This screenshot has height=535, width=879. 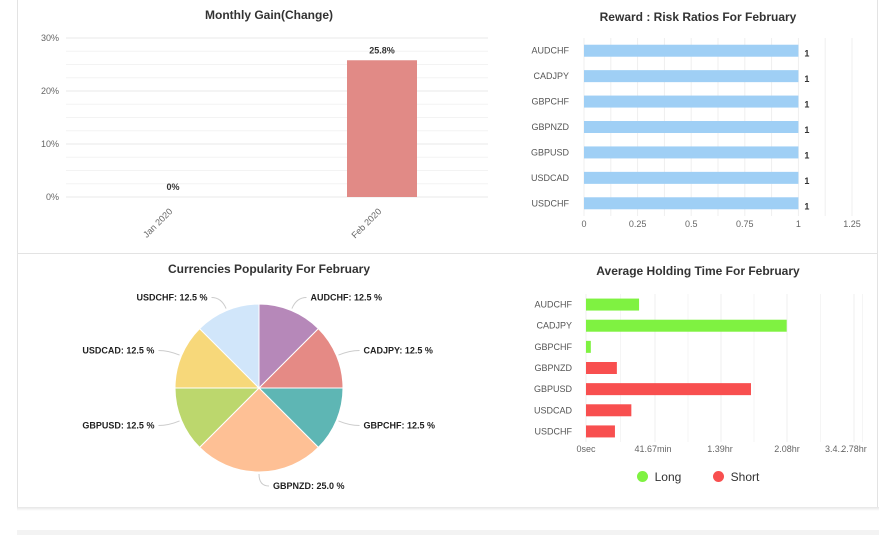 What do you see at coordinates (50, 144) in the screenshot?
I see `y-tick-label: 10%` at bounding box center [50, 144].